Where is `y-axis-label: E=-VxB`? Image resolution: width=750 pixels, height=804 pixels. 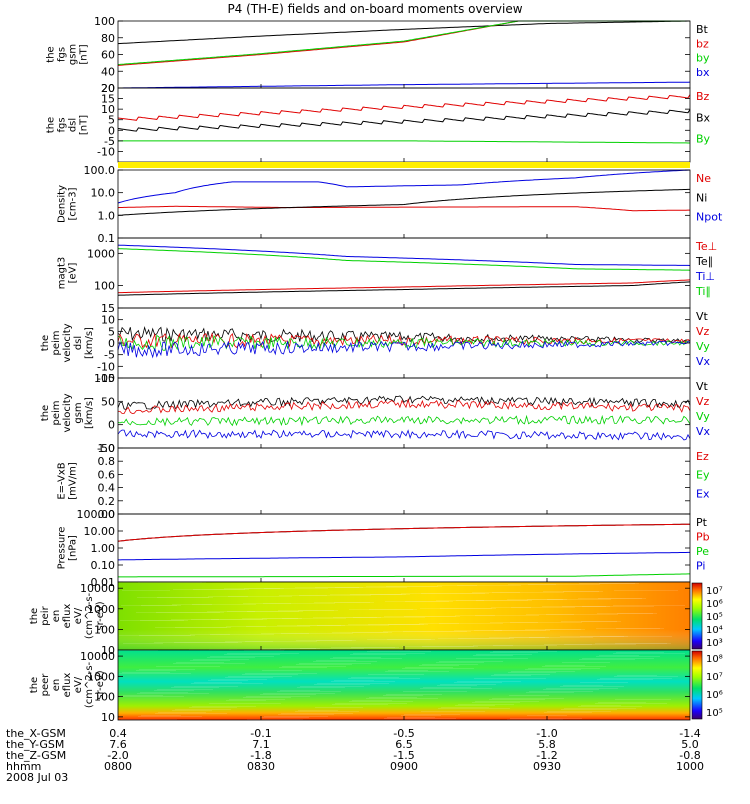
y-axis-label: E=-VxB is located at coordinates (62, 480).